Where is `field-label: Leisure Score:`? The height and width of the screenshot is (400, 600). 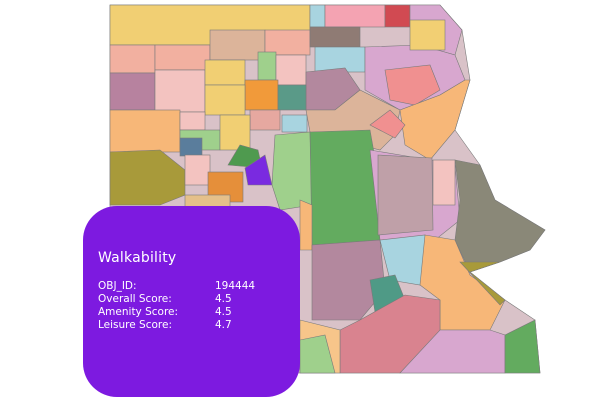 field-label: Leisure Score: is located at coordinates (135, 325).